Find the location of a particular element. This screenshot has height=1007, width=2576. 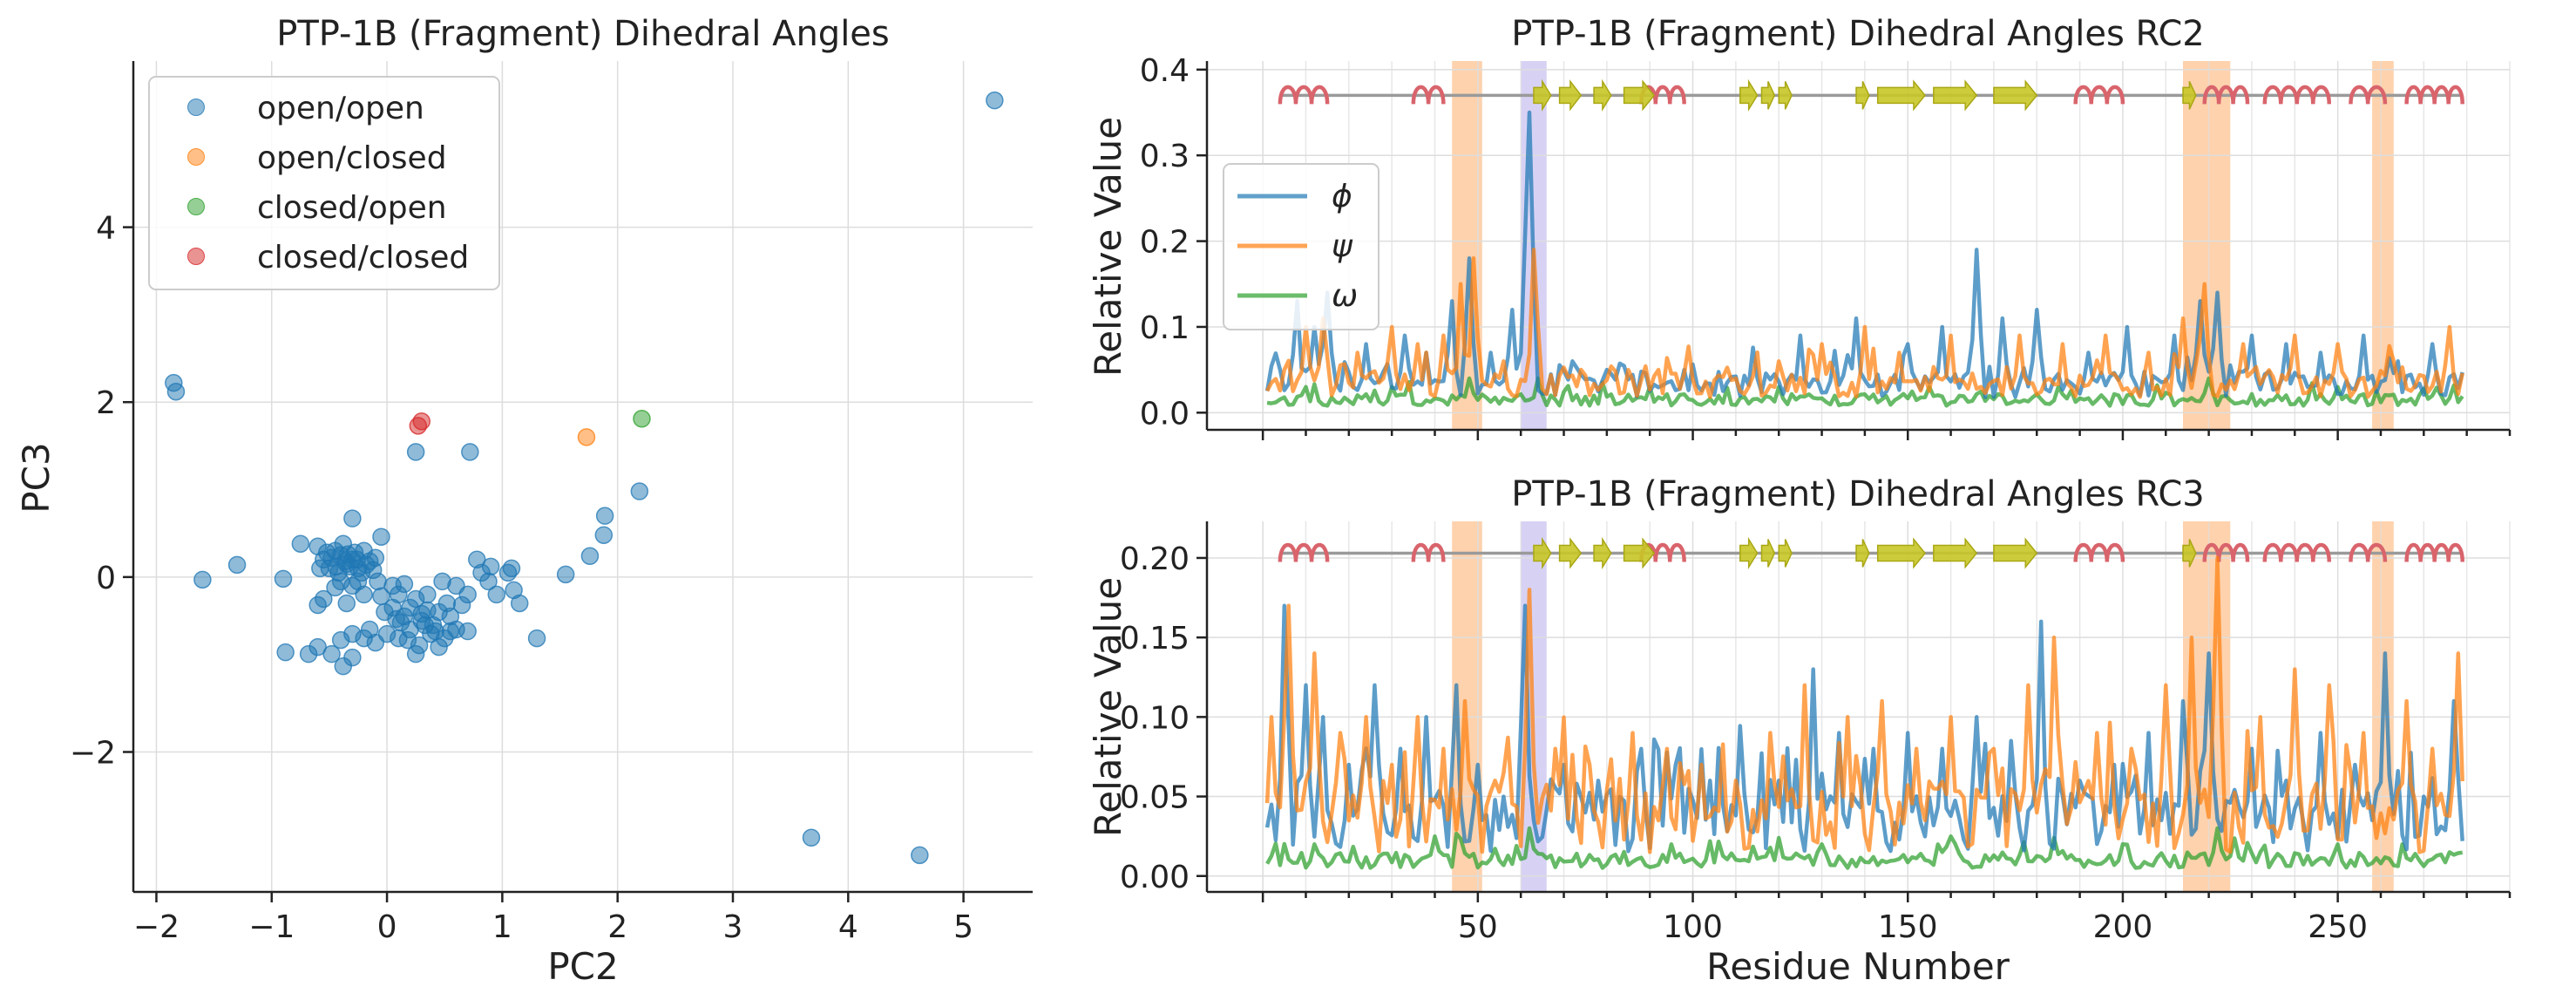

rc3-y-tick-label: 0.05 is located at coordinates (1155, 798).